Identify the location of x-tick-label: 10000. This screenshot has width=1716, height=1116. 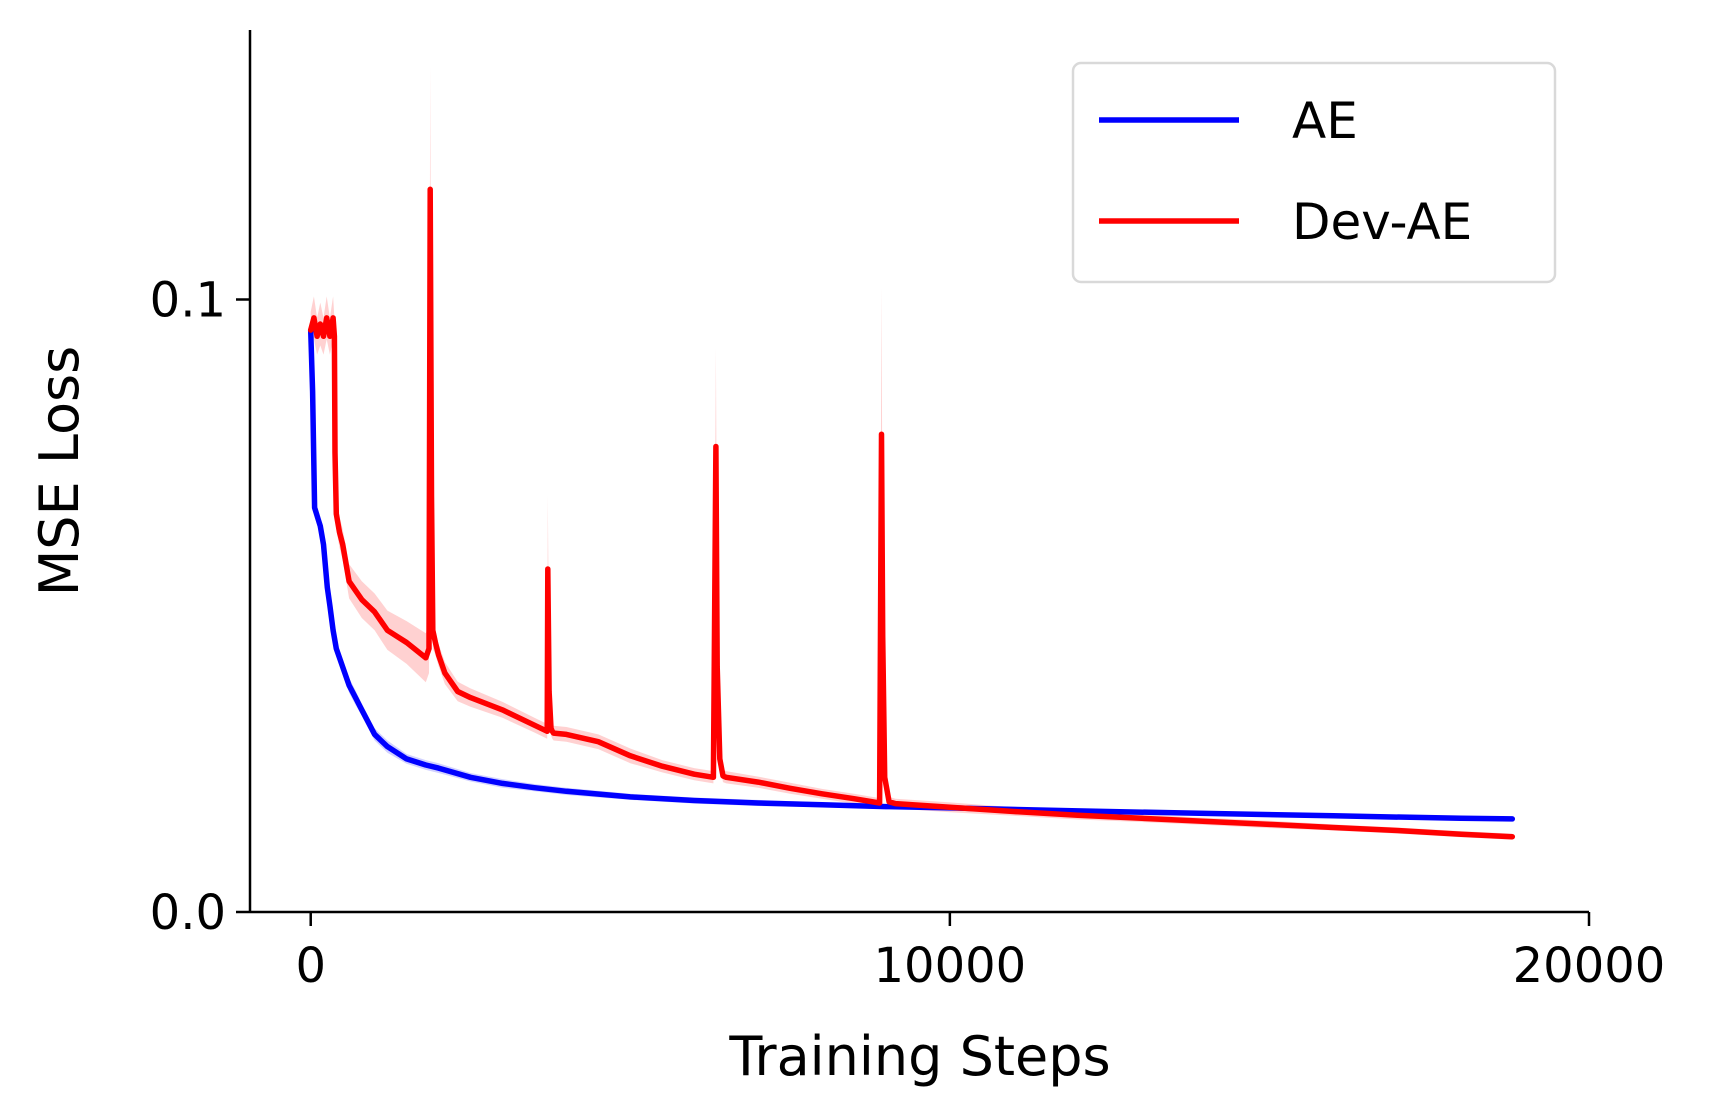
(950, 966).